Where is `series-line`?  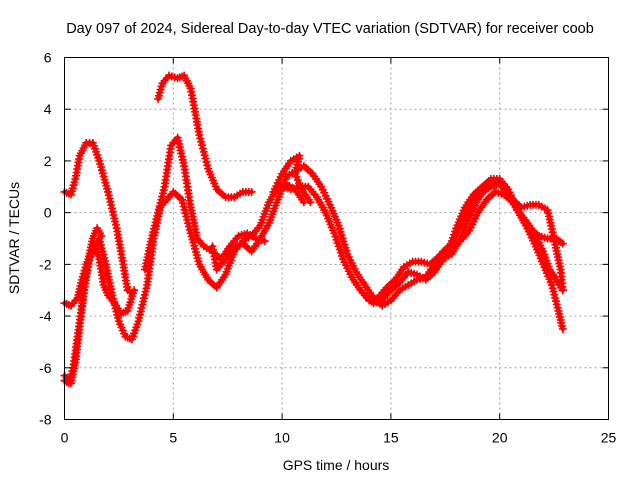 series-line is located at coordinates (204, 136).